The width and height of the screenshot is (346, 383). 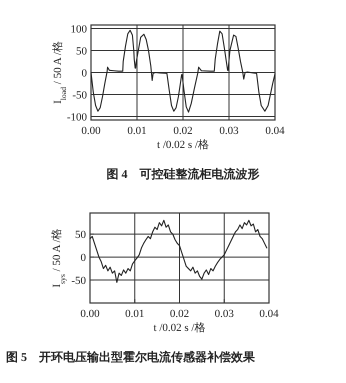 What do you see at coordinates (183, 174) in the screenshot?
I see `text: 图 4 可控硅整流柜电流波形` at bounding box center [183, 174].